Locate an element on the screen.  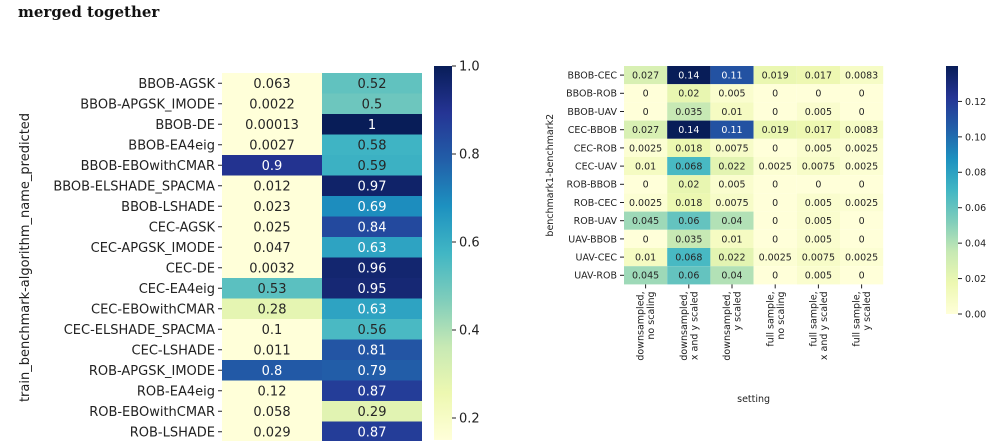
cell-value-label: 0.11 is located at coordinates (731, 130).